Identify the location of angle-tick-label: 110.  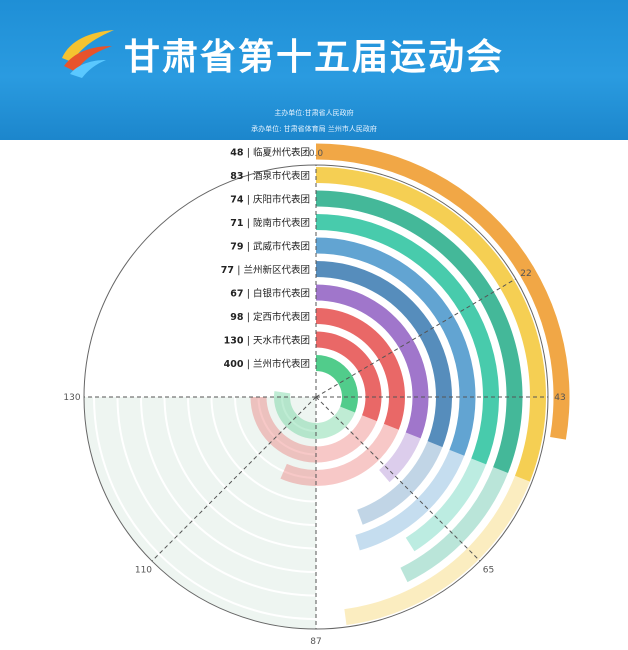
(143, 571).